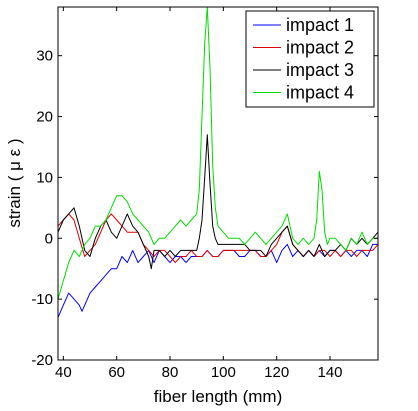 The height and width of the screenshot is (411, 418). Describe the element at coordinates (320, 93) in the screenshot. I see `legend-label: impact 4` at that location.